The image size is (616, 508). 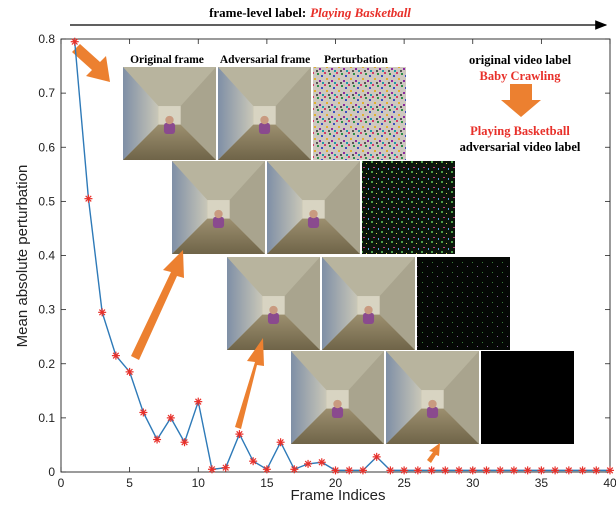 What do you see at coordinates (46, 39) in the screenshot?
I see `y-tick-label: 0.8` at bounding box center [46, 39].